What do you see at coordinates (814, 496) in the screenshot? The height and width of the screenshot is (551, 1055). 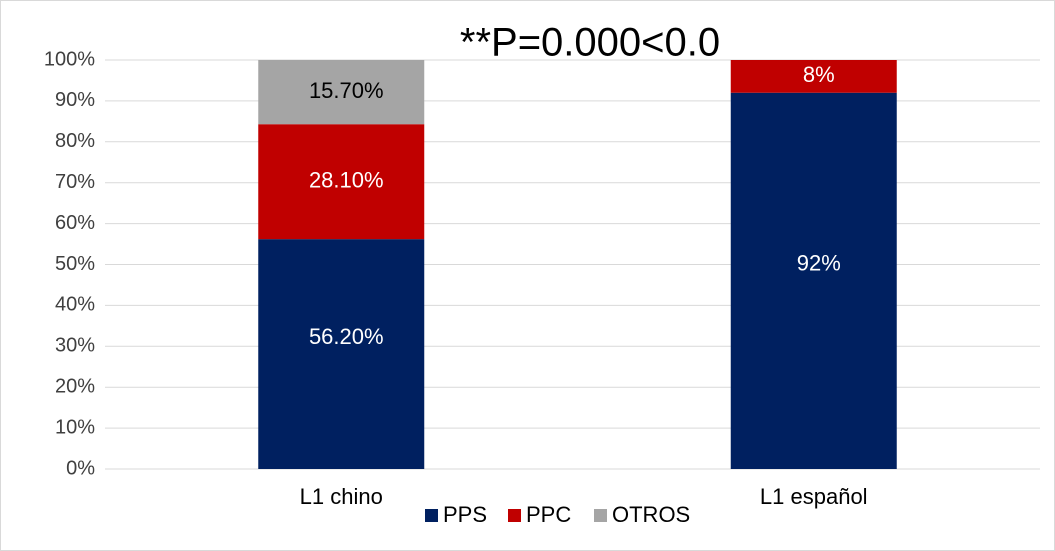 I see `x-tick-label: L1 español` at bounding box center [814, 496].